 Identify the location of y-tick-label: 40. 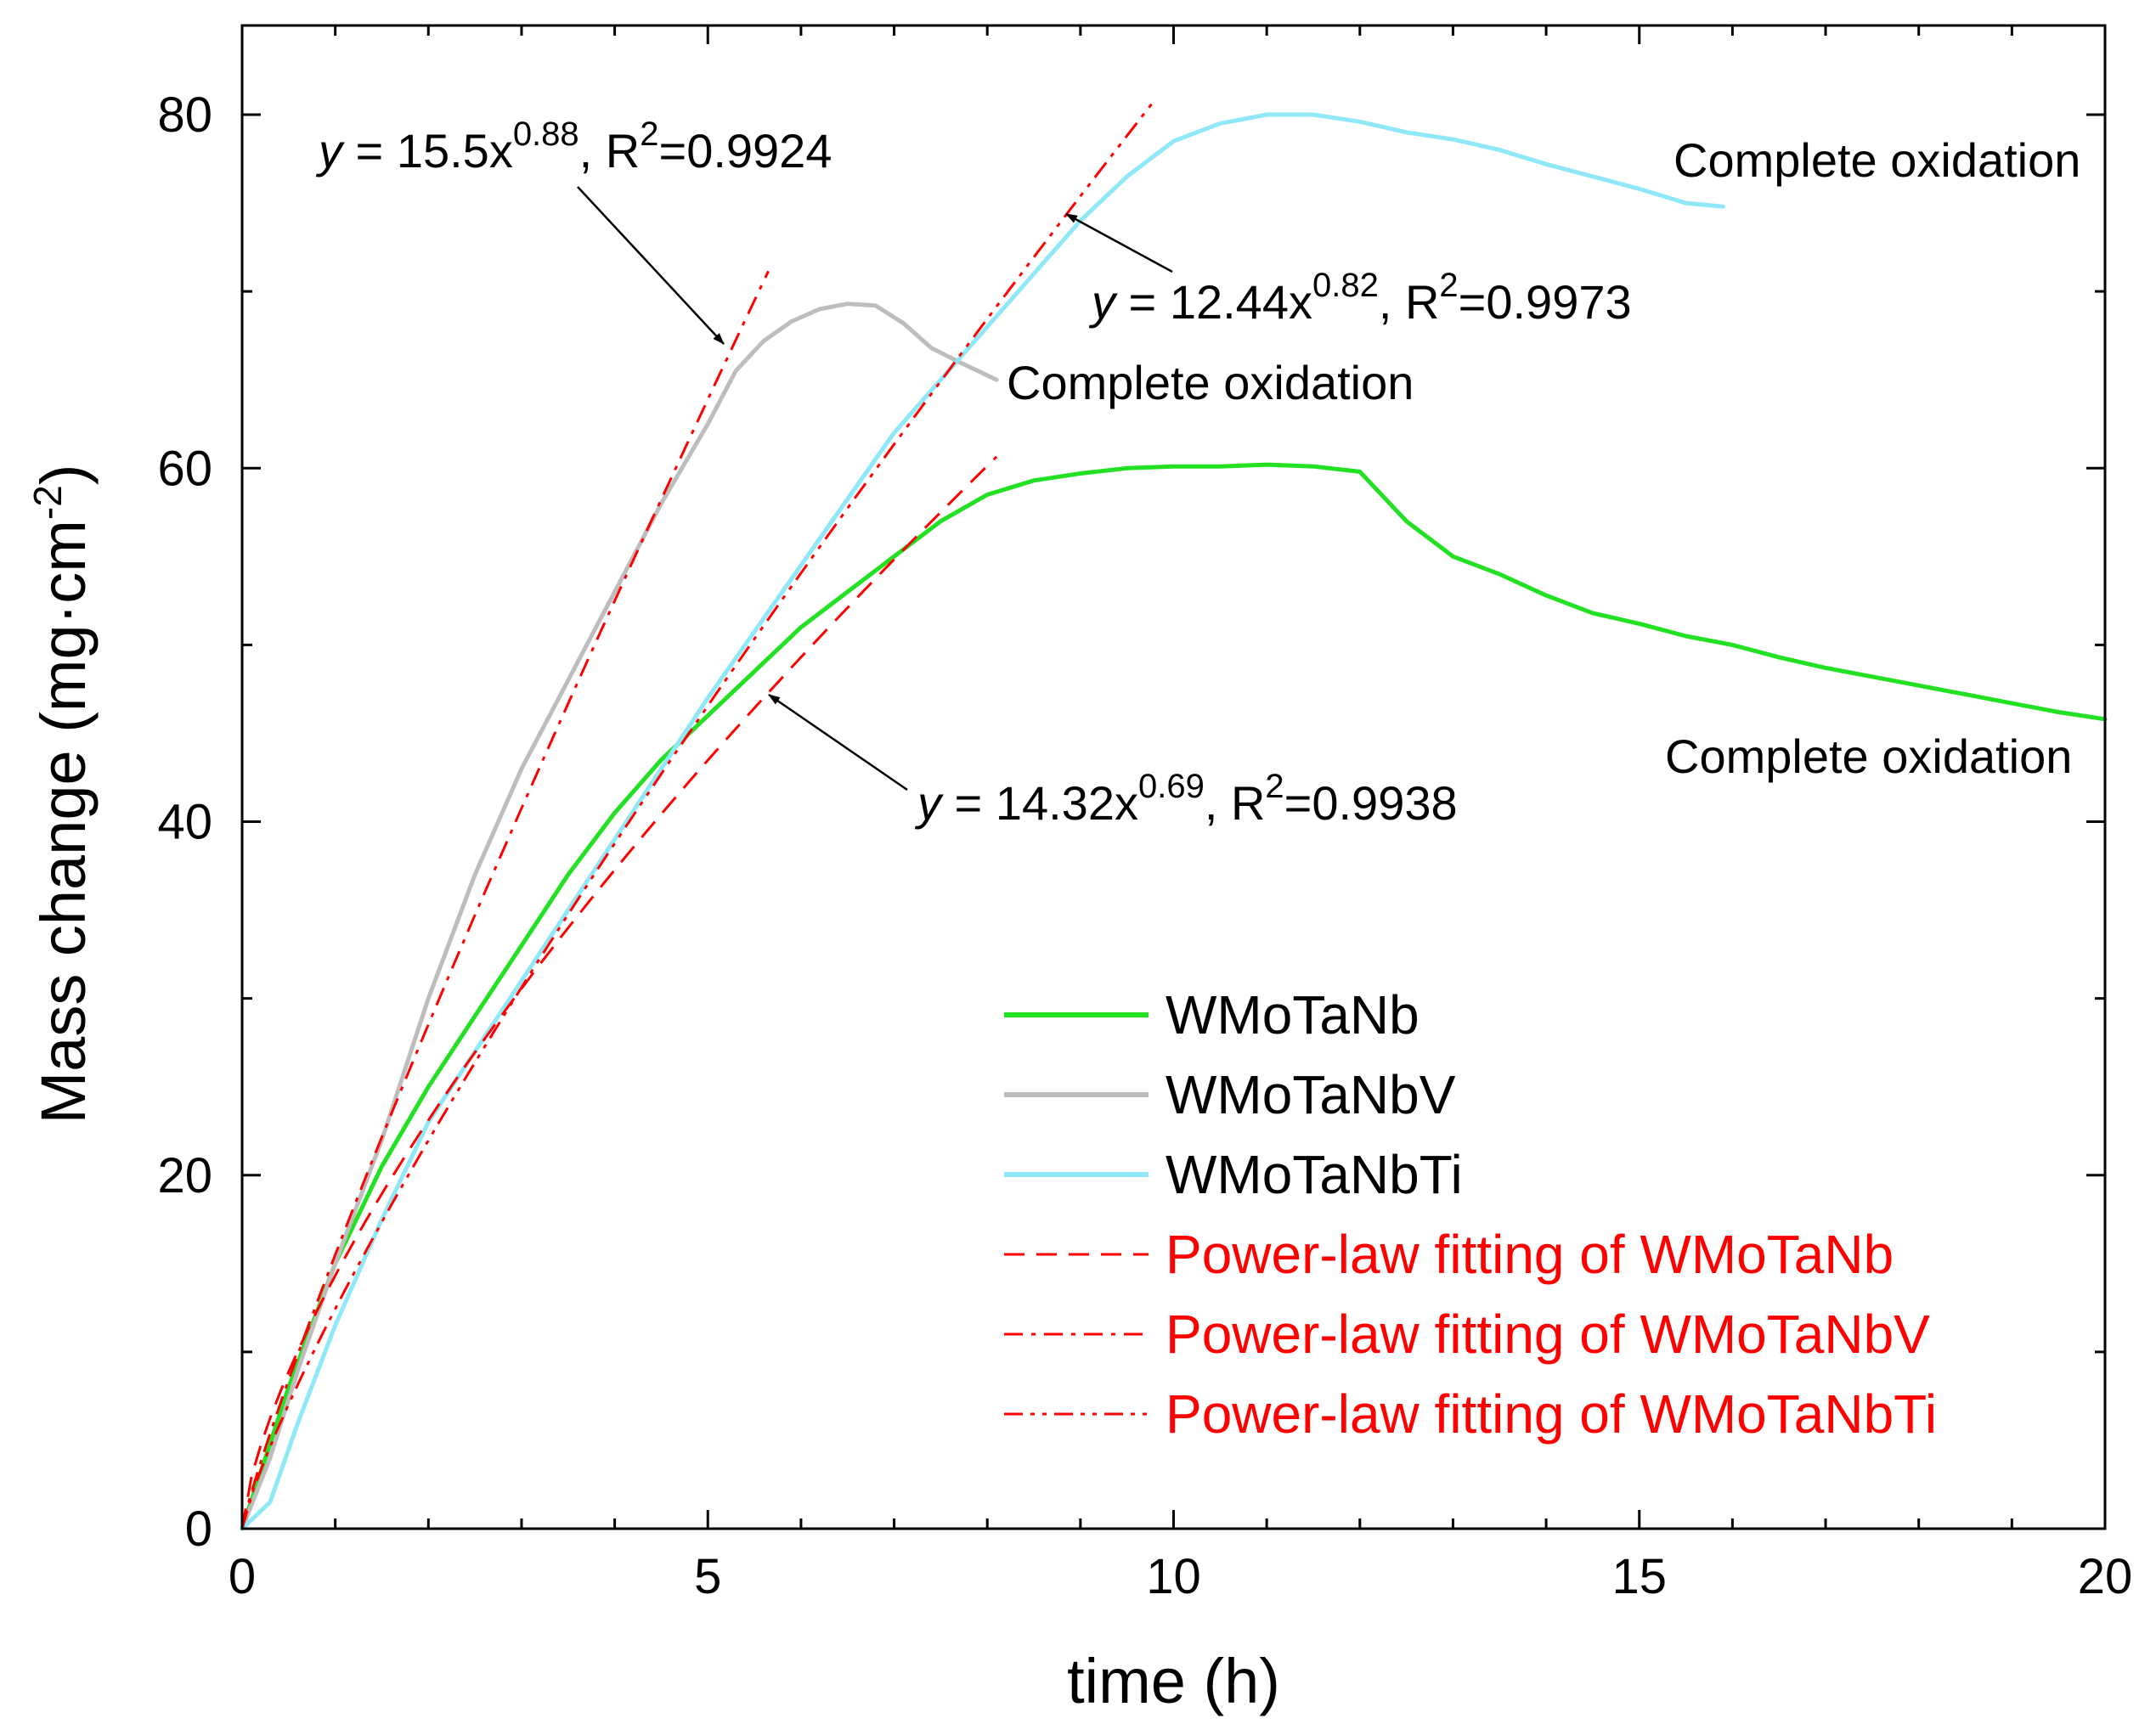
(184, 822).